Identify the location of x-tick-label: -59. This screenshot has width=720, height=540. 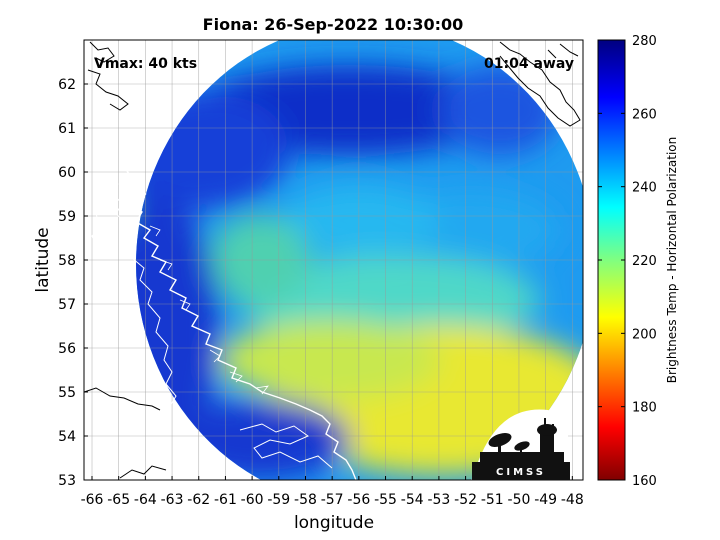
(278, 500).